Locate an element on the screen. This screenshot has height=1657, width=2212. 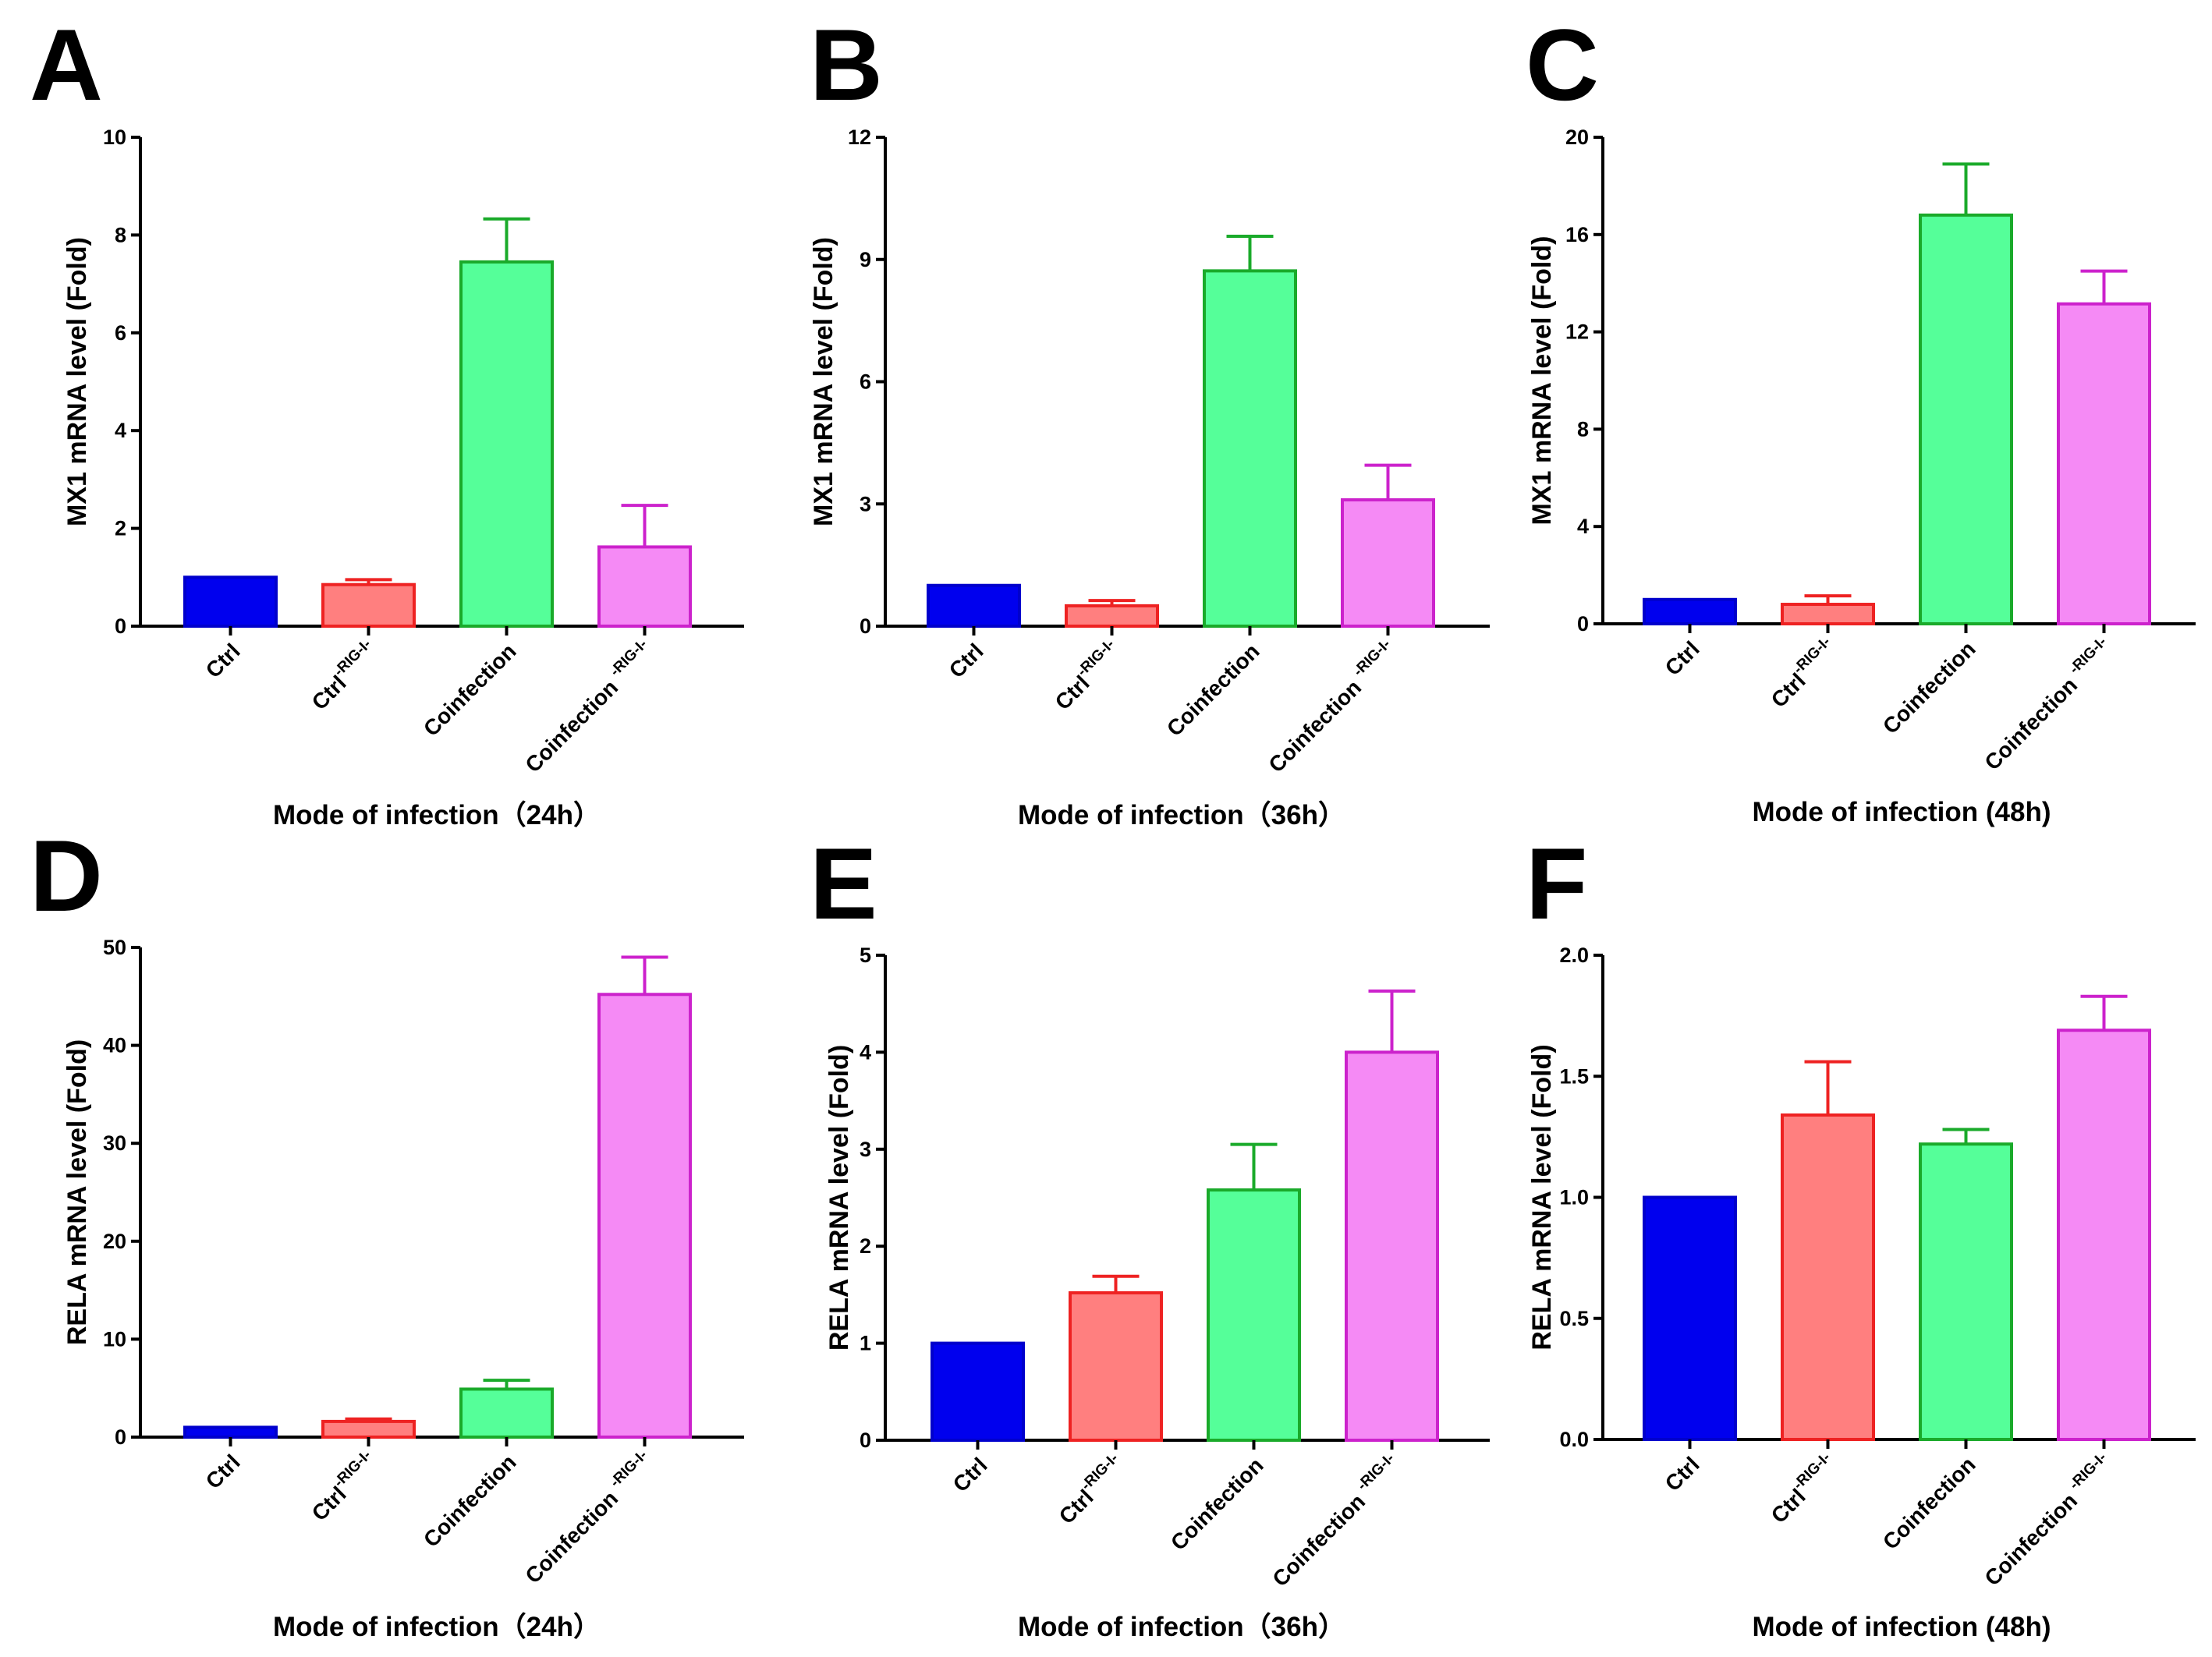
y-tick-label: 16 is located at coordinates (1577, 234).